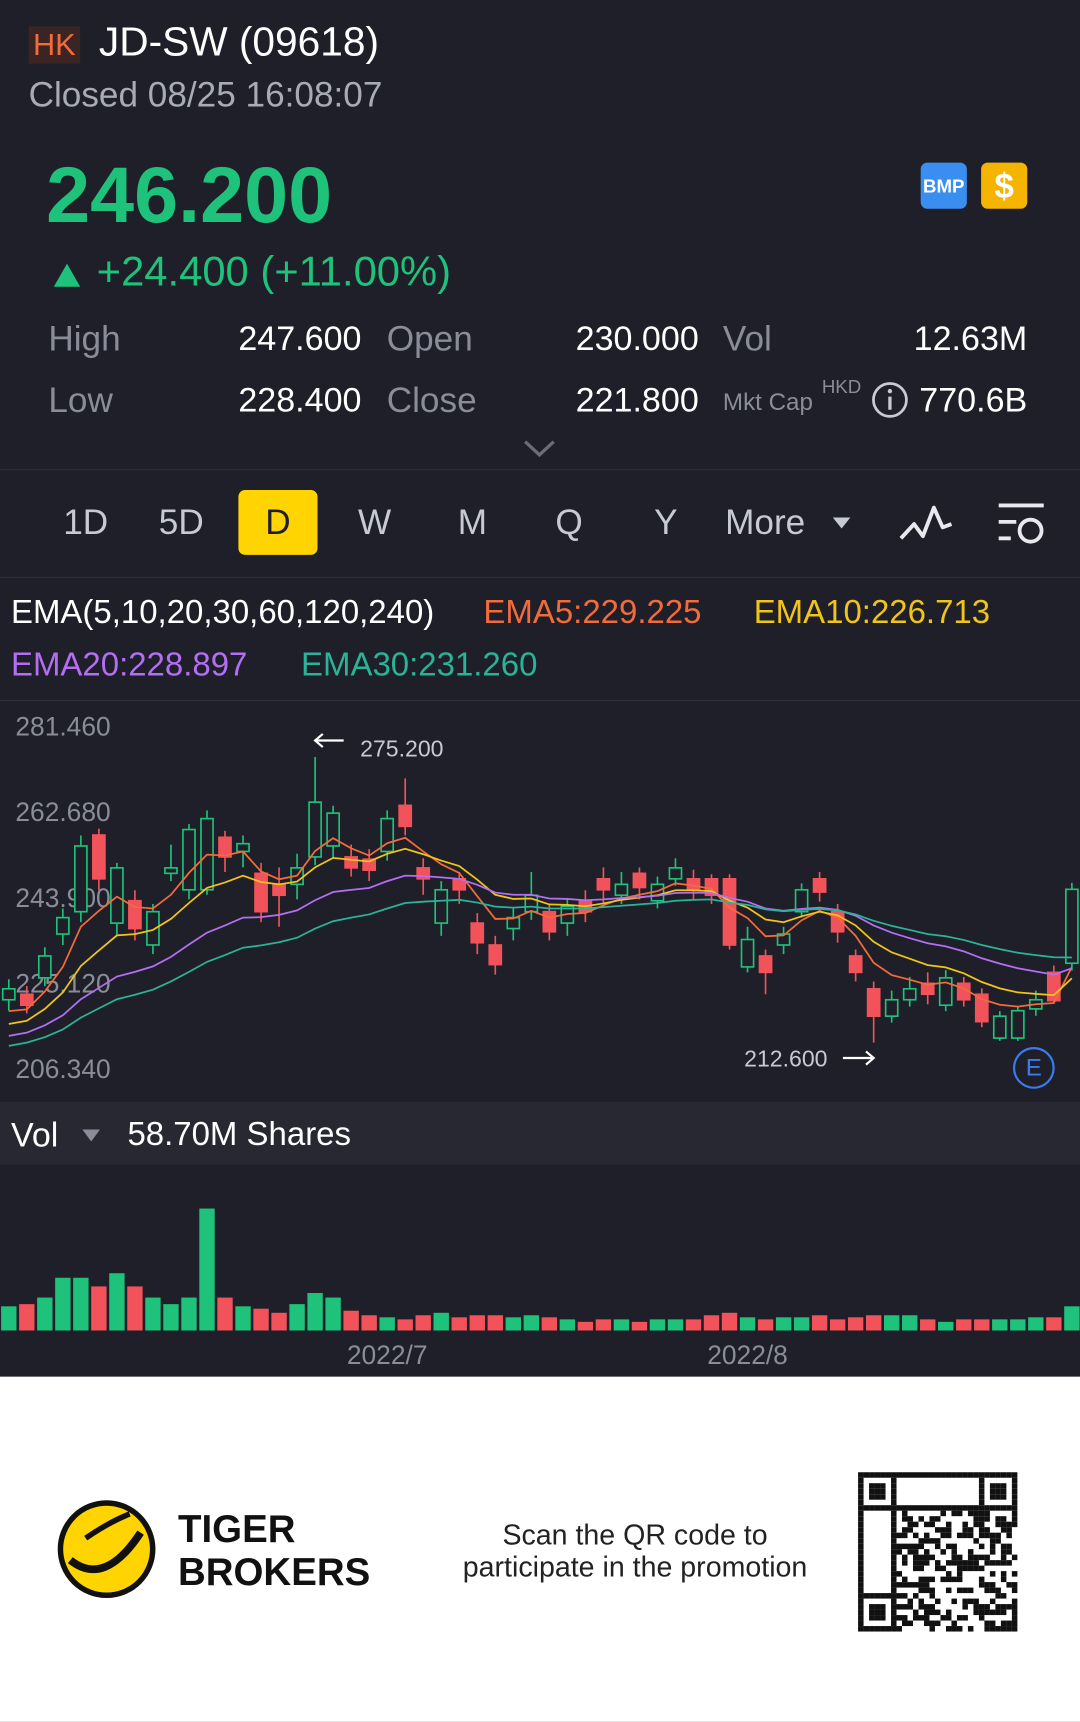 This screenshot has width=1080, height=1722. I want to click on ema-line, so click(540, 955).